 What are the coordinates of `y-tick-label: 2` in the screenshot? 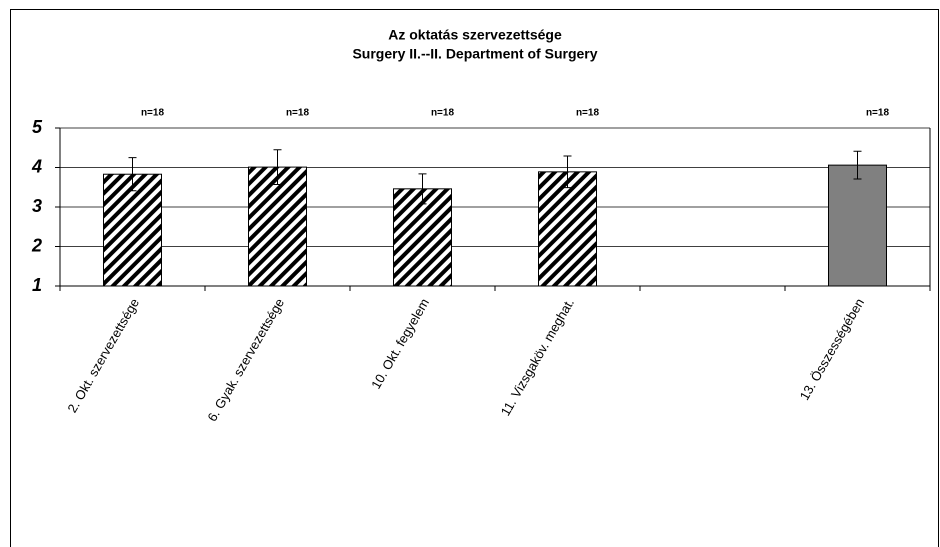 It's located at (36, 245).